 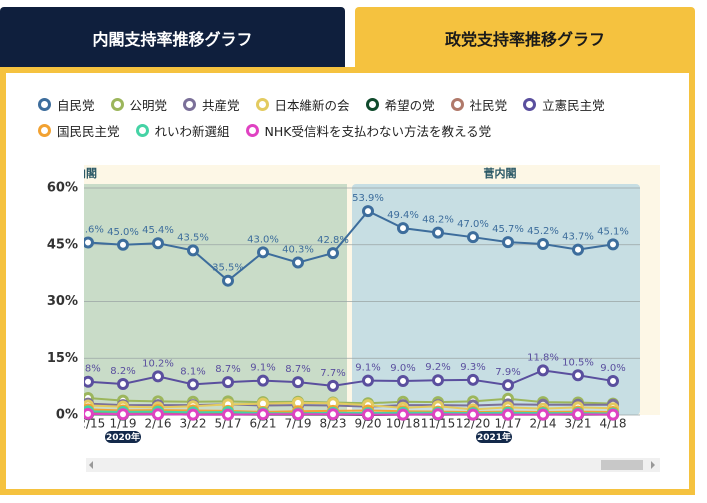 I want to click on scroll-right, so click(x=653, y=465).